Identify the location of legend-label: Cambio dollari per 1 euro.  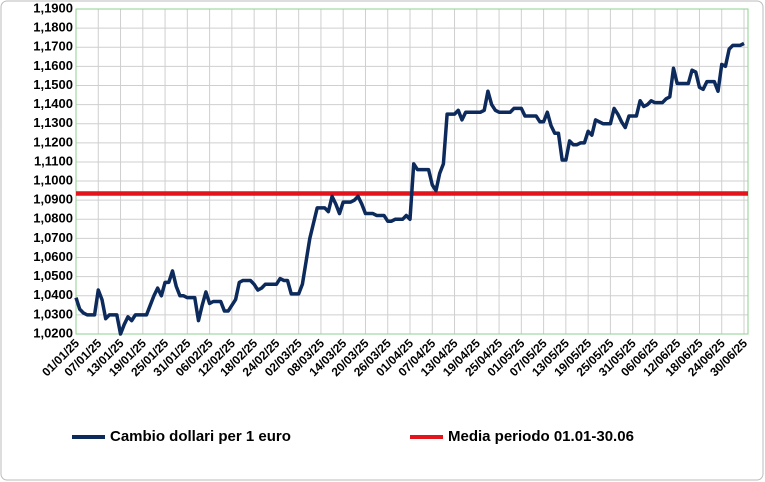
(200, 436).